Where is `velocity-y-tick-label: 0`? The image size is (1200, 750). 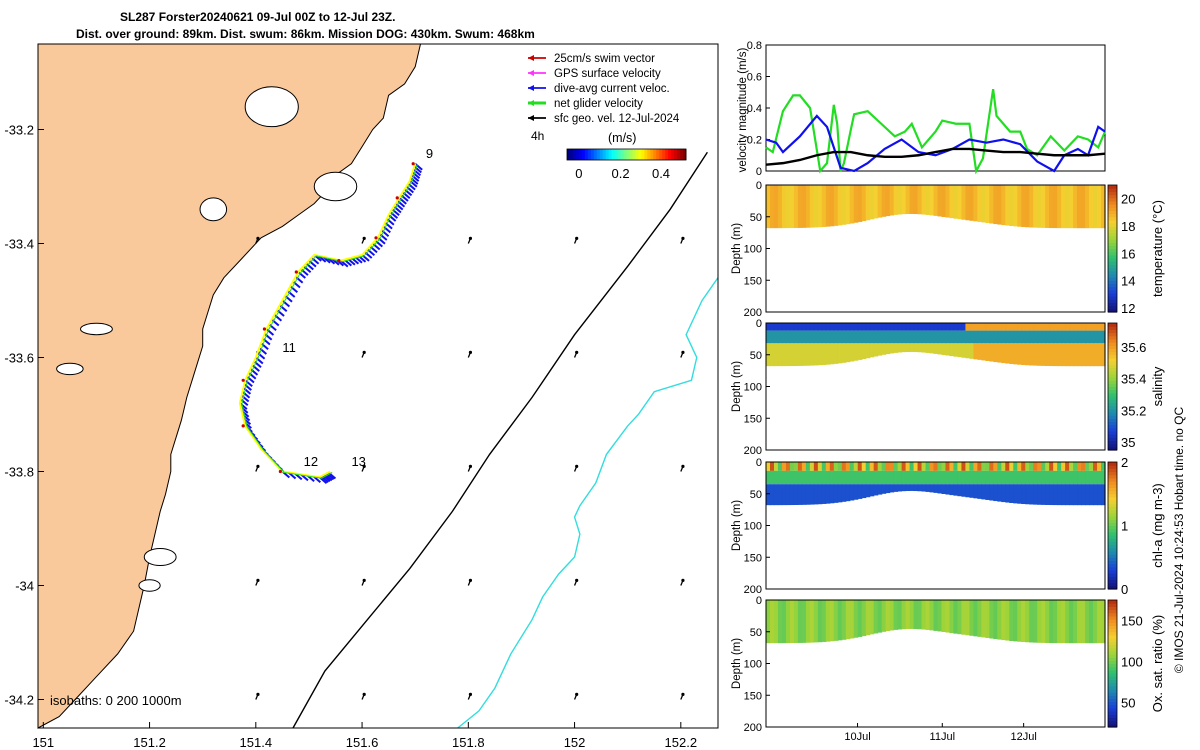 velocity-y-tick-label: 0 is located at coordinates (759, 172).